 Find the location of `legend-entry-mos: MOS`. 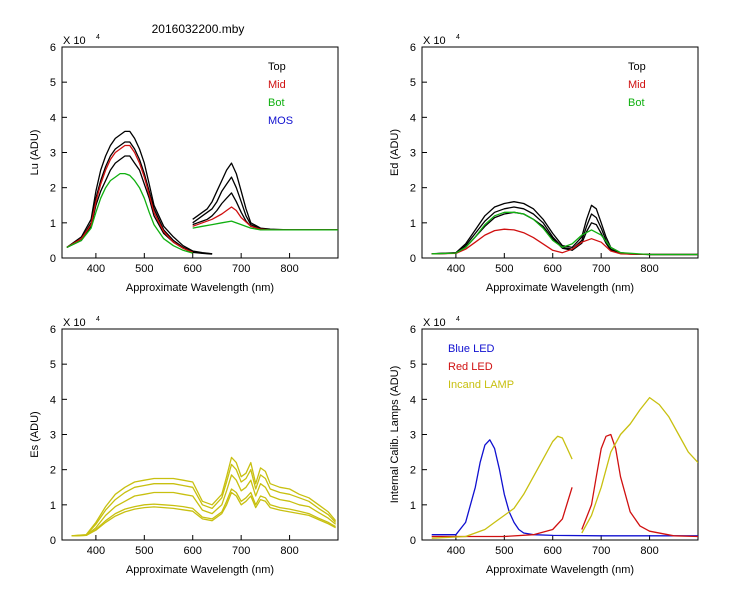

legend-entry-mos: MOS is located at coordinates (280, 121).